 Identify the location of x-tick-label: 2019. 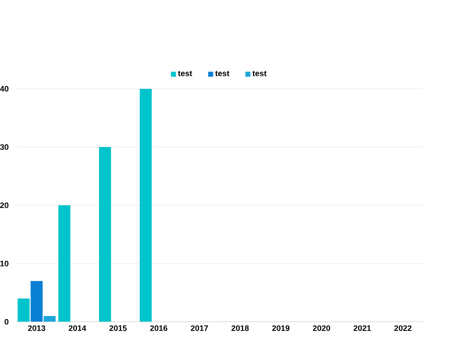
(281, 328).